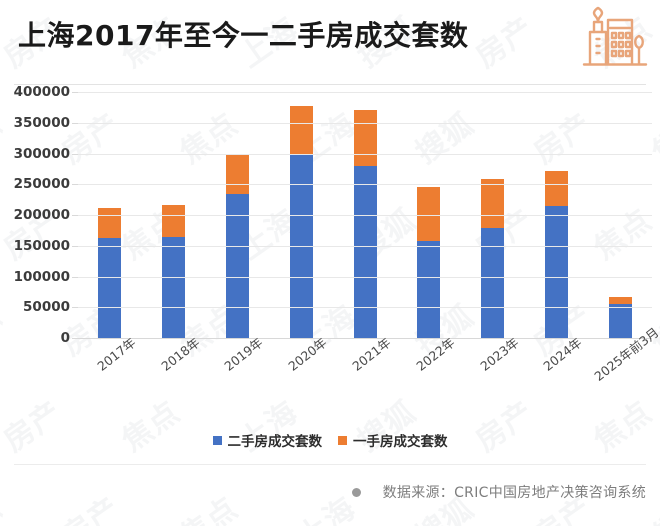  I want to click on orange-square-icon, so click(342, 440).